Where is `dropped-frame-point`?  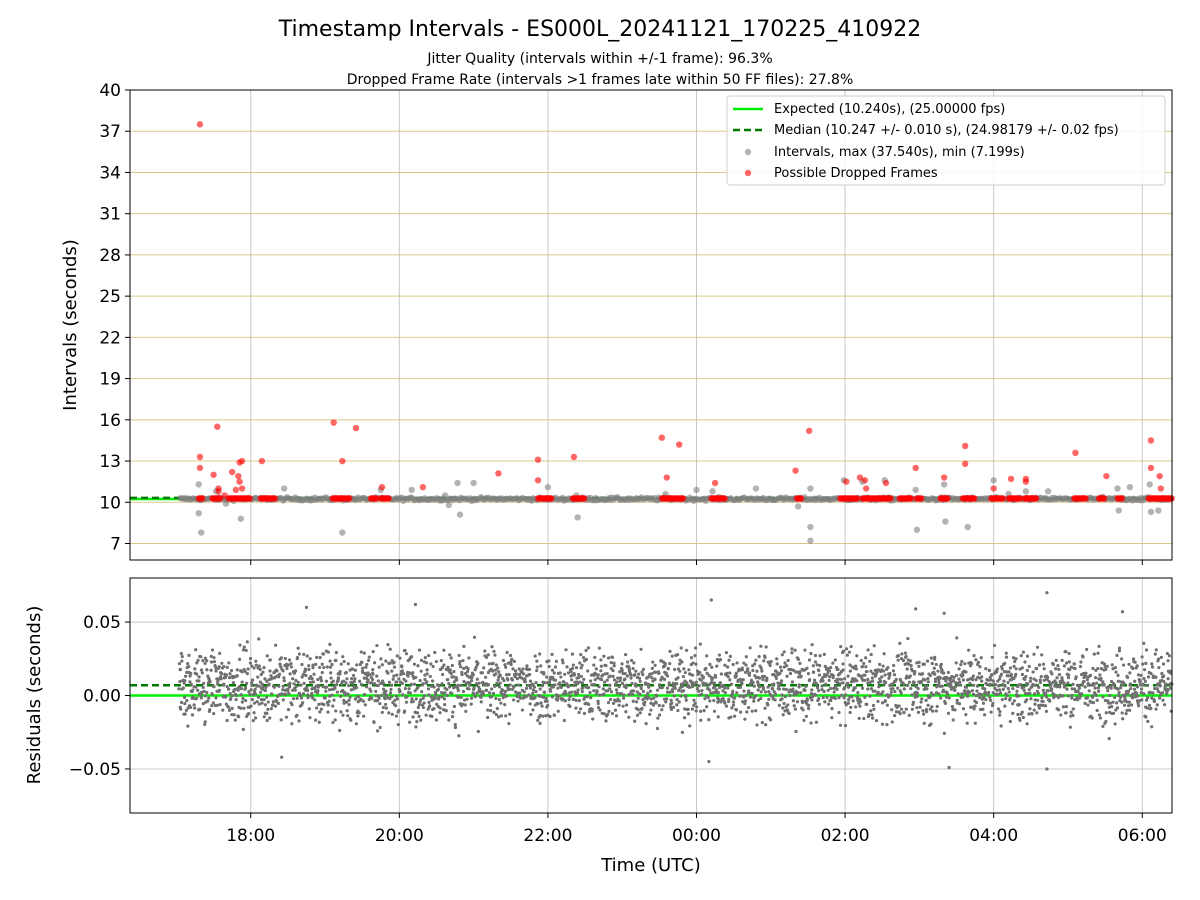
dropped-frame-point is located at coordinates (683, 498).